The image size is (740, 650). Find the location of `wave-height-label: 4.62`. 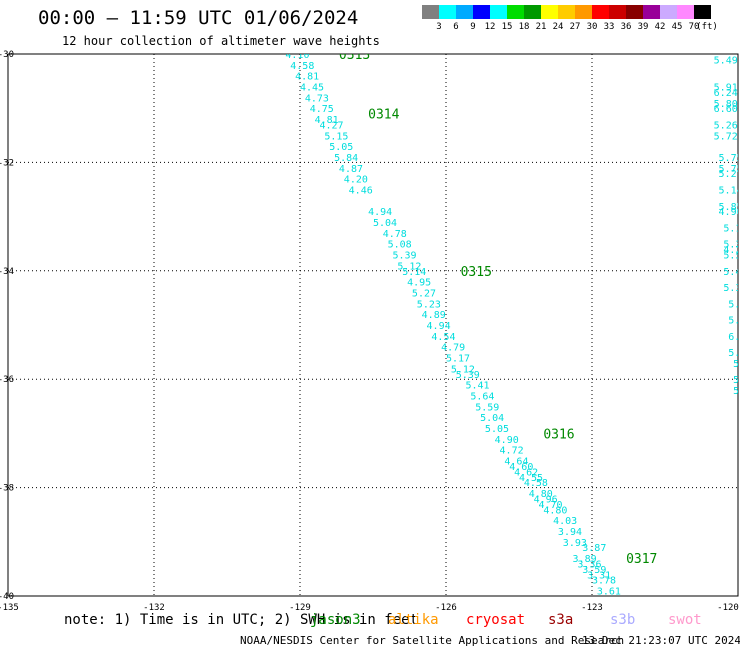

wave-height-label: 4.62 is located at coordinates (526, 472).